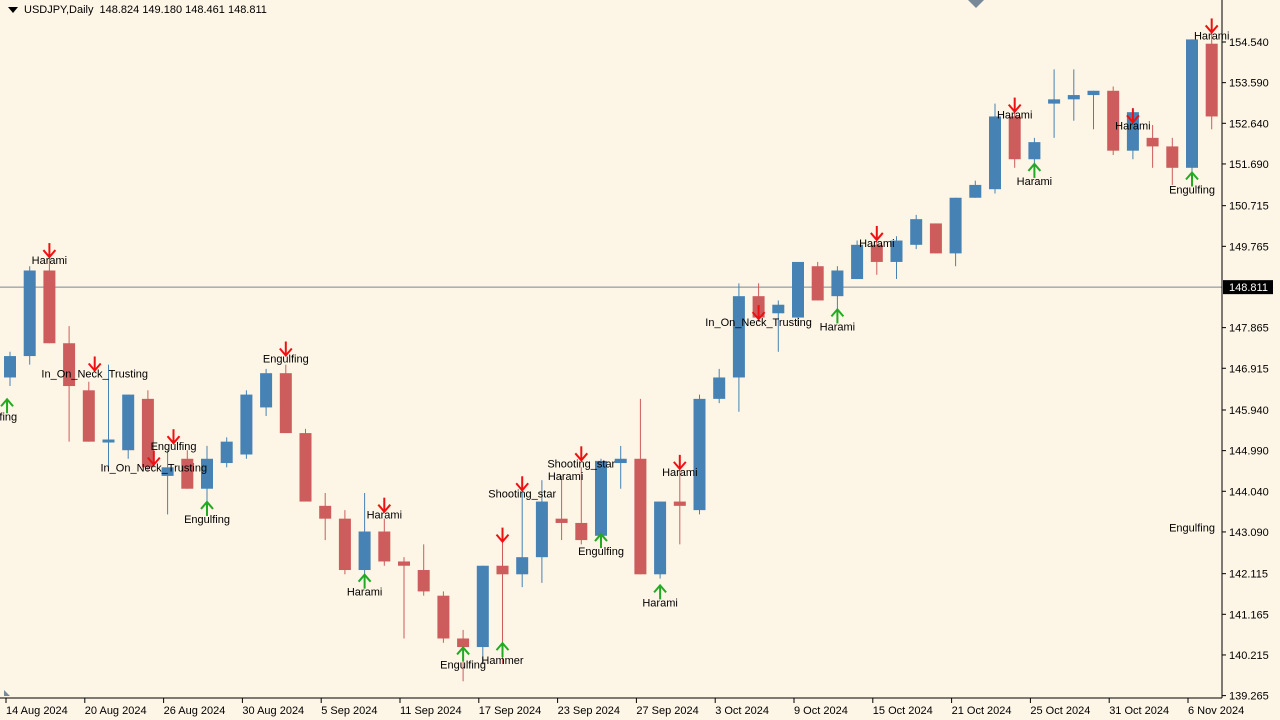 This screenshot has width=1280, height=720. What do you see at coordinates (667, 711) in the screenshot?
I see `time-tick-label: 27 Sep 2024` at bounding box center [667, 711].